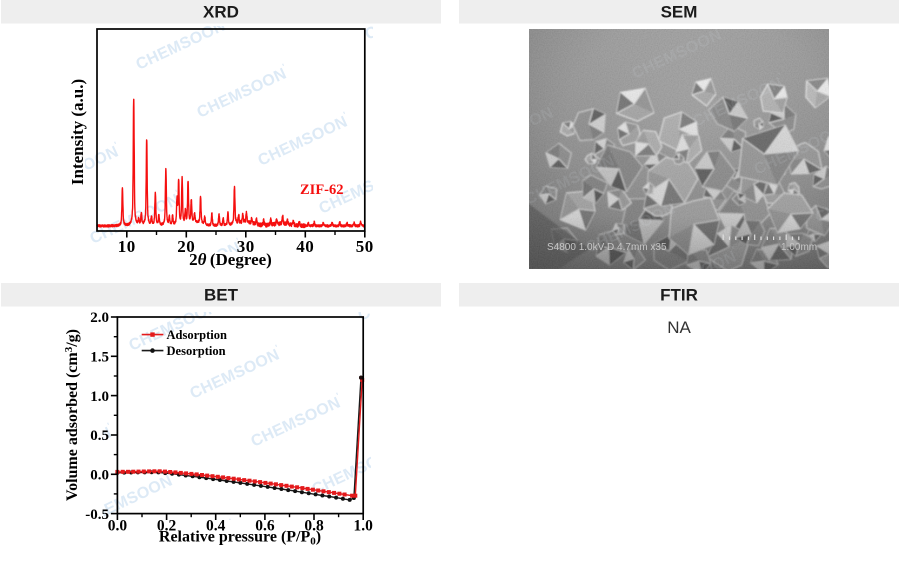 The height and width of the screenshot is (562, 914). Describe the element at coordinates (72, 415) in the screenshot. I see `svg-text: Volume adsorbed (cm3/g)` at that location.